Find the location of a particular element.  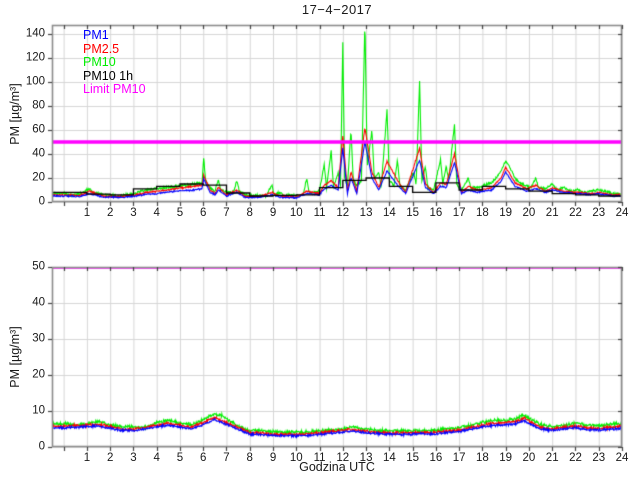

y-tick-label: 50 is located at coordinates (38, 266).